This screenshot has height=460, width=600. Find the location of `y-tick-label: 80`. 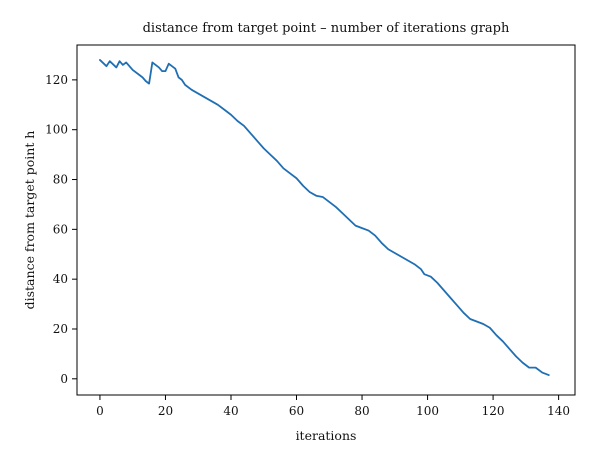

y-tick-label: 80 is located at coordinates (60, 180).